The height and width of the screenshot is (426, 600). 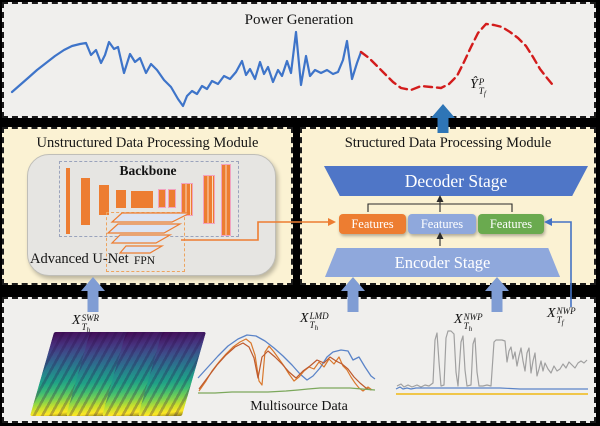 I want to click on decoder-stage-label: Decoder Stage, so click(x=456, y=180).